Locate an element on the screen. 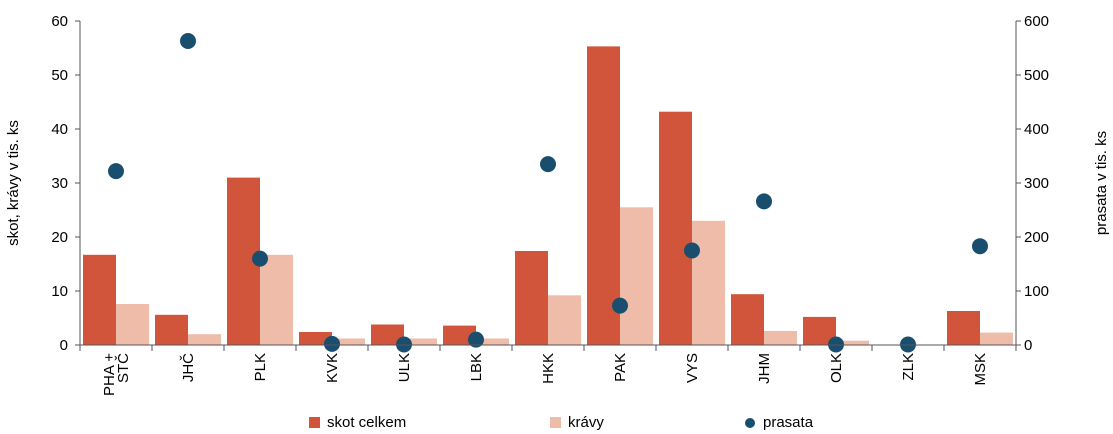 The width and height of the screenshot is (1113, 434). x-tick-label: JHČ is located at coordinates (188, 367).